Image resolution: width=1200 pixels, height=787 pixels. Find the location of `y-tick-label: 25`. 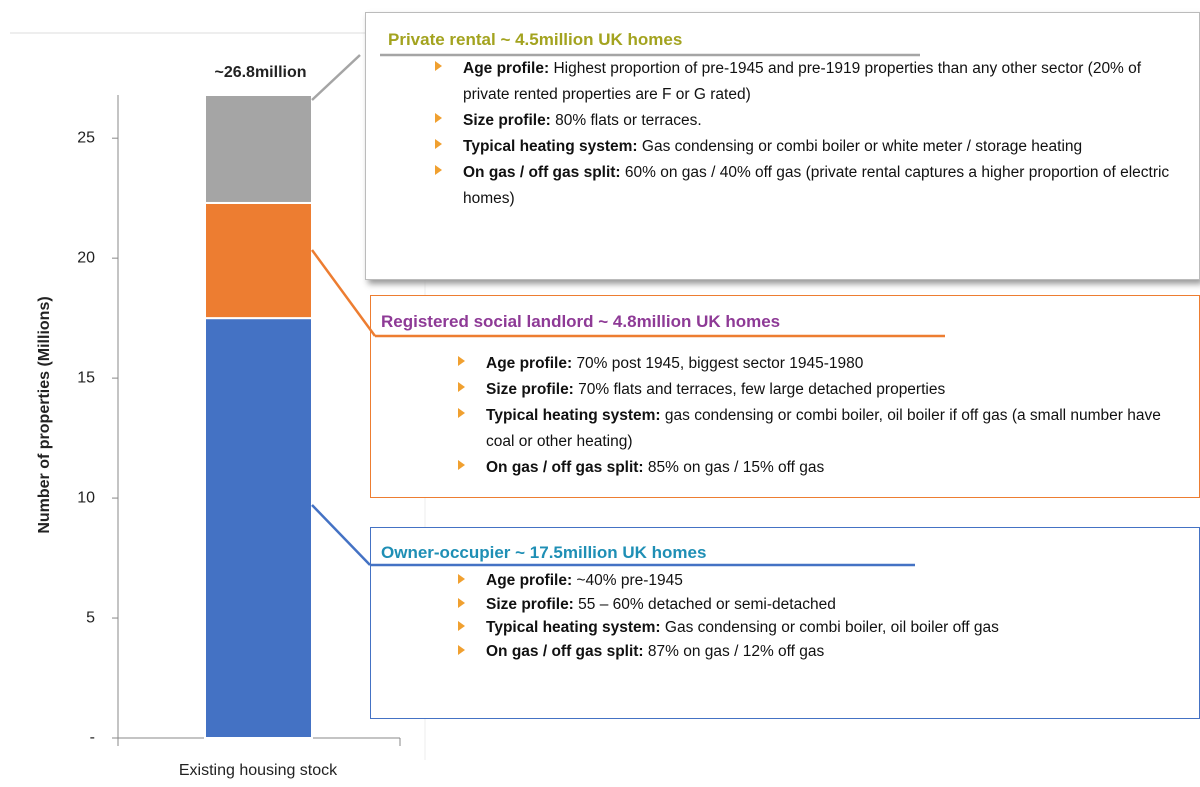

y-tick-label: 25 is located at coordinates (86, 137).